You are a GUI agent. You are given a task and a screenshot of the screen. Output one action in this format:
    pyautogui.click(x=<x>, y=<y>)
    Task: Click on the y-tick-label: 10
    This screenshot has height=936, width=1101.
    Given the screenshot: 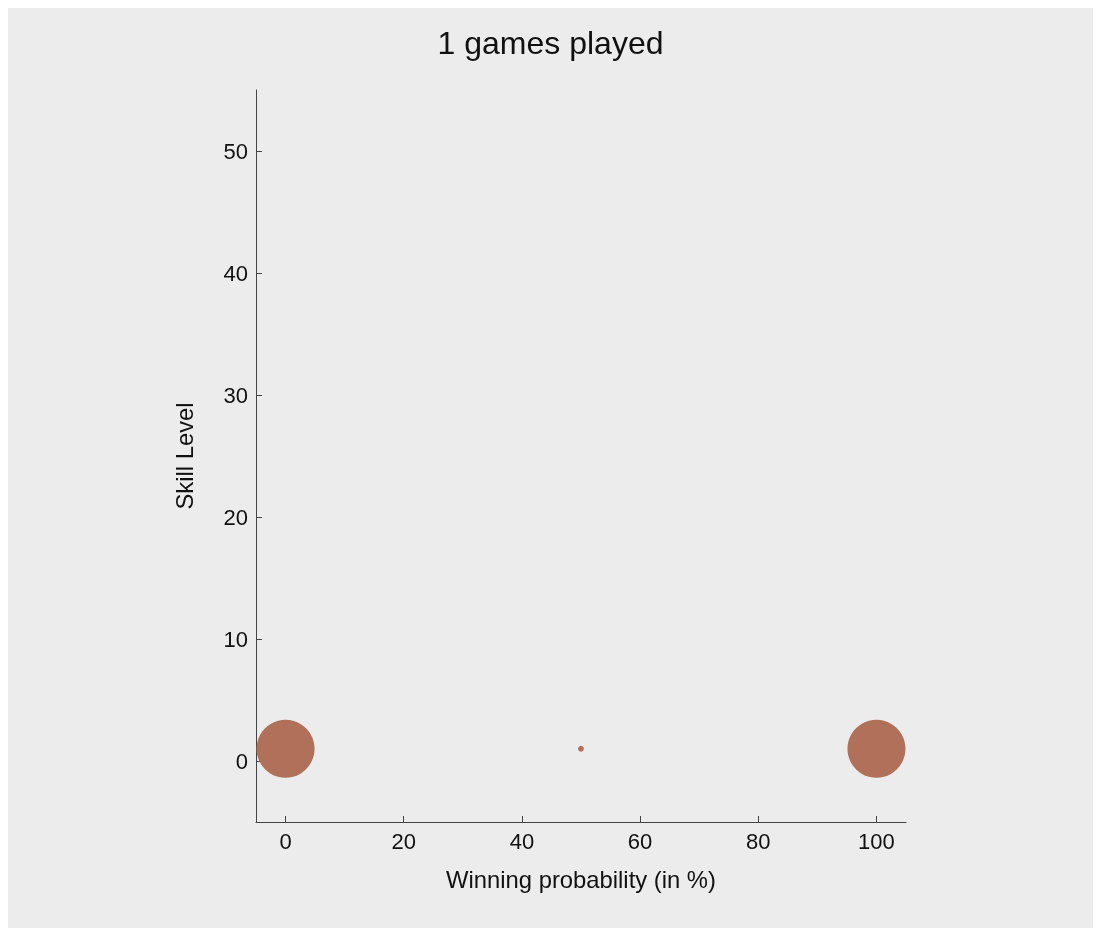 What is the action you would take?
    pyautogui.click(x=235, y=639)
    